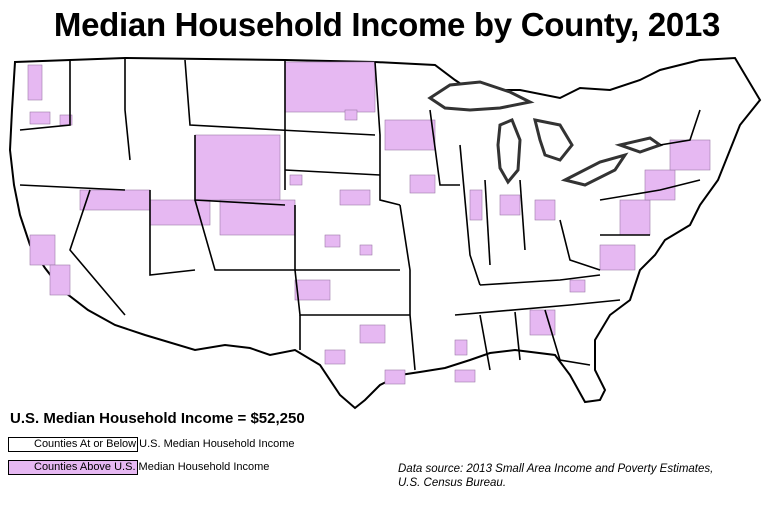 The height and width of the screenshot is (505, 774). What do you see at coordinates (452, 483) in the screenshot?
I see `data-source-line2: U.S. Census Bureau.` at bounding box center [452, 483].